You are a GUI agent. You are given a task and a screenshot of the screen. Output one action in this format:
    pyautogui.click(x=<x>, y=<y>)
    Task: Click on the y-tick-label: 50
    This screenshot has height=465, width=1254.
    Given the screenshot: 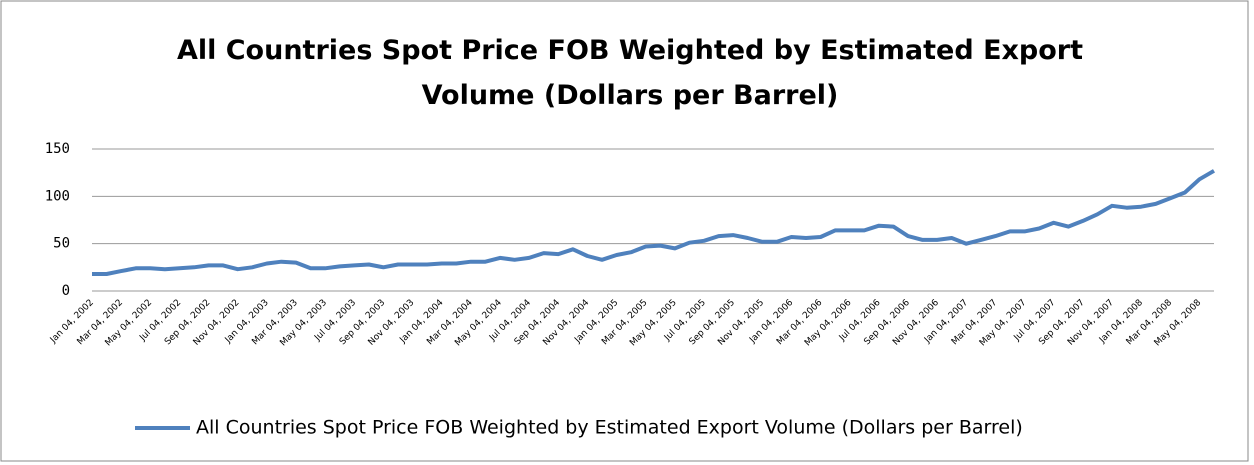 What is the action you would take?
    pyautogui.click(x=61, y=244)
    